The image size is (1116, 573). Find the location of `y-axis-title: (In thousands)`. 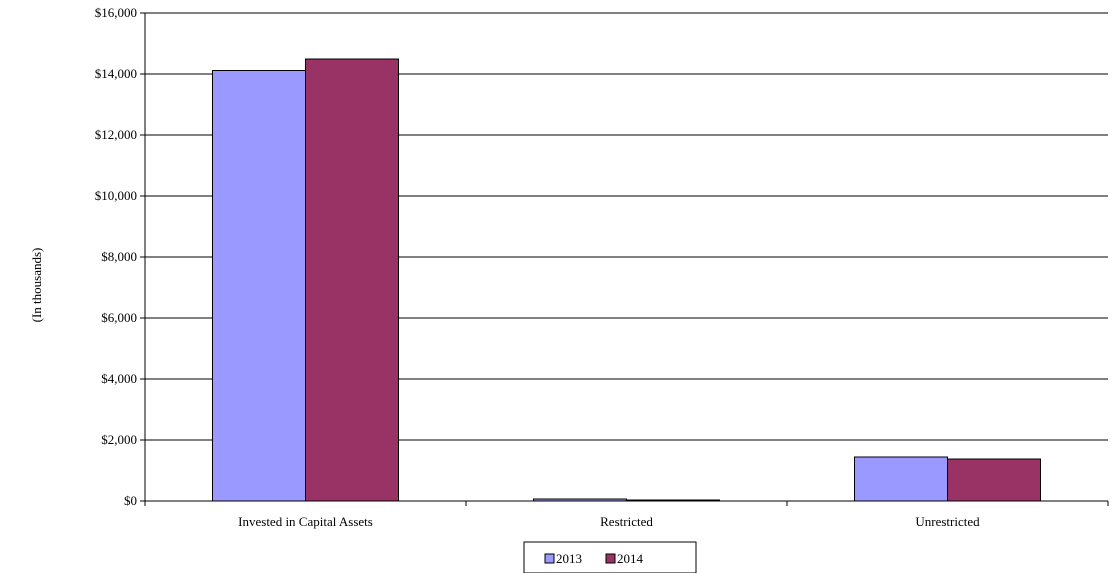

y-axis-title: (In thousands) is located at coordinates (36, 285).